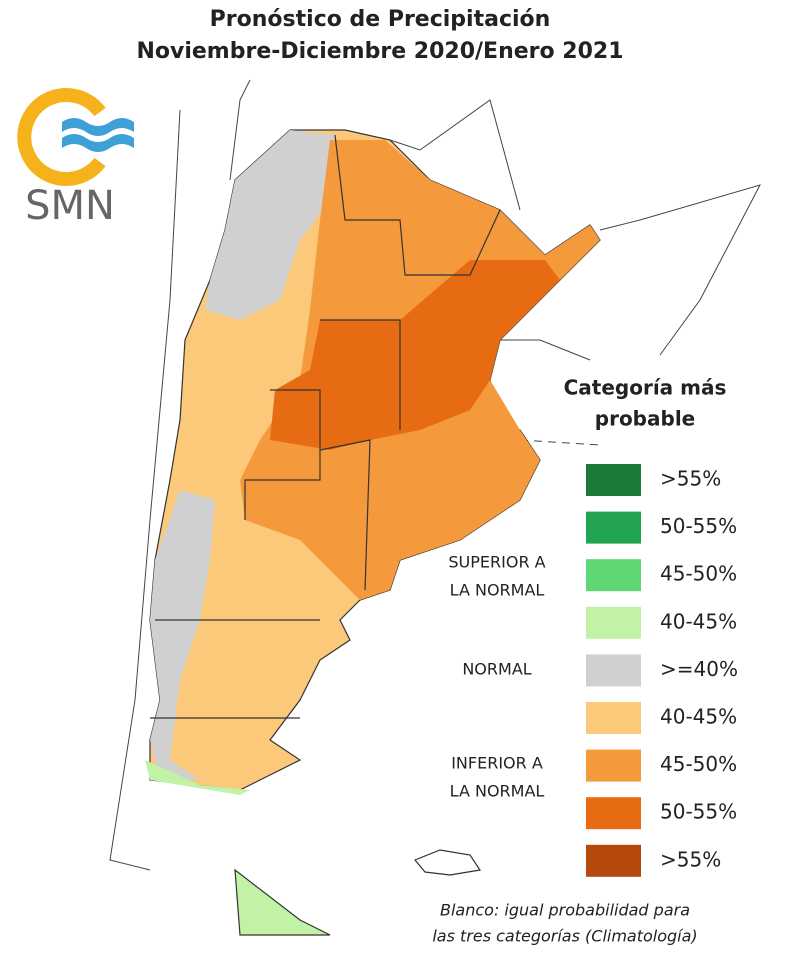  I want to click on group-label: INFERIOR A, so click(497, 763).